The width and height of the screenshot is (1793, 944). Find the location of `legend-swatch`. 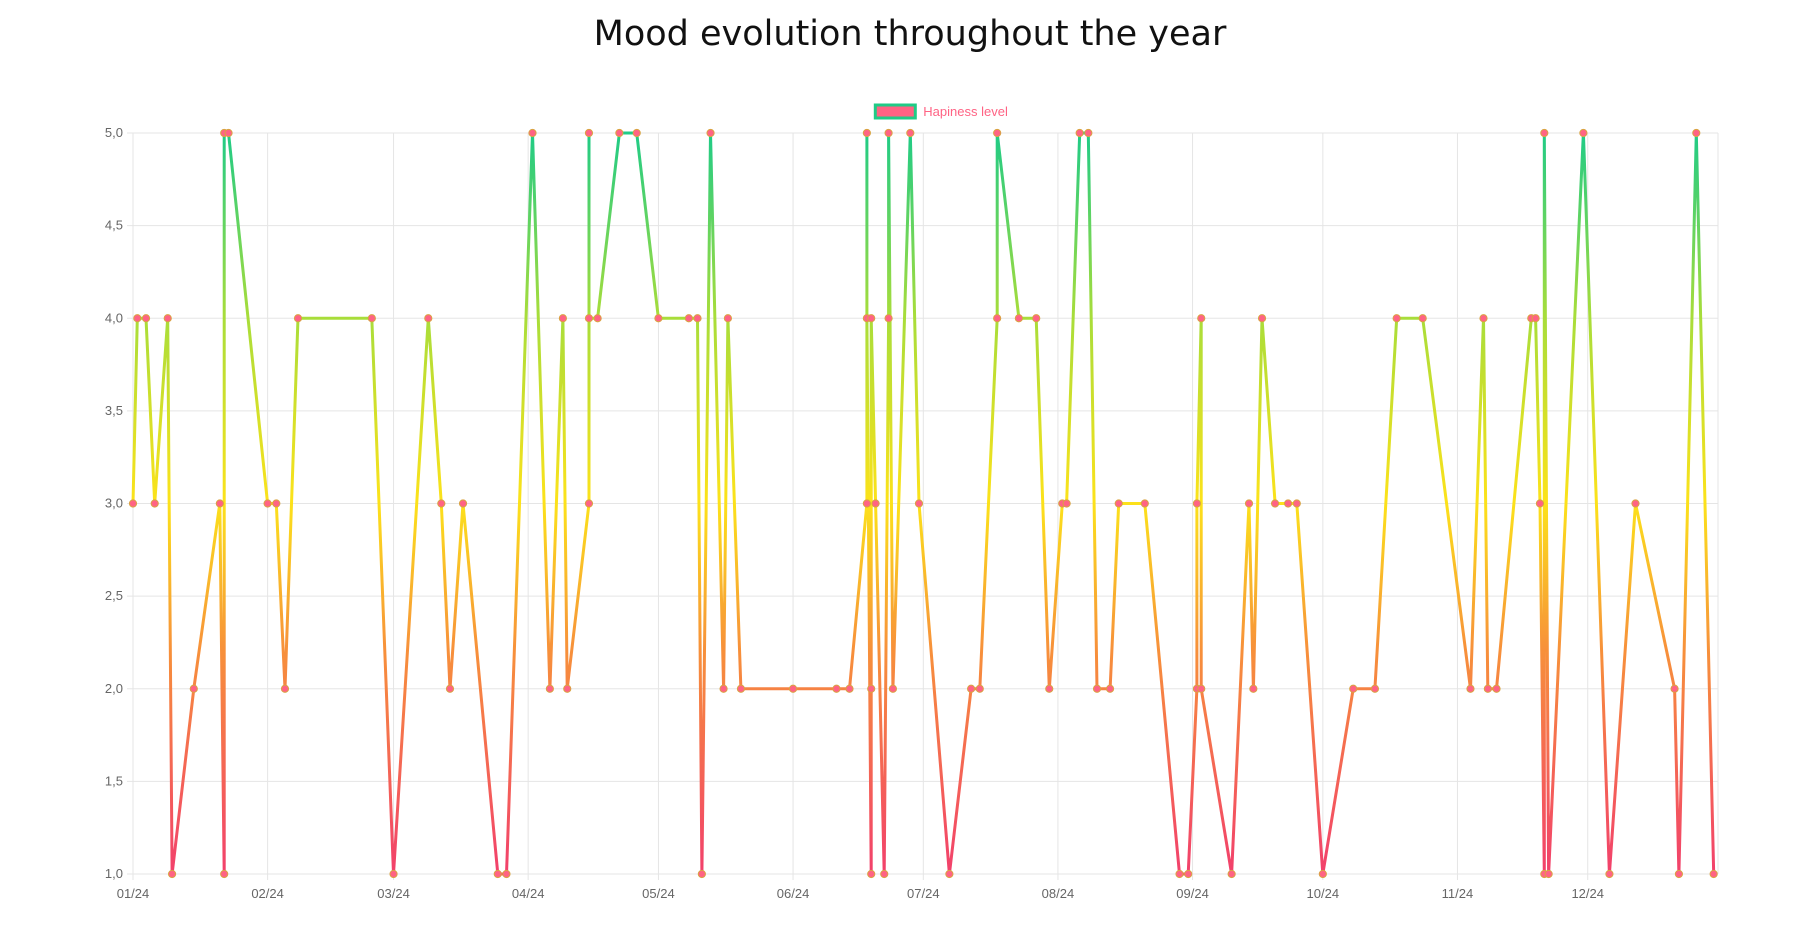

legend-swatch is located at coordinates (895, 111).